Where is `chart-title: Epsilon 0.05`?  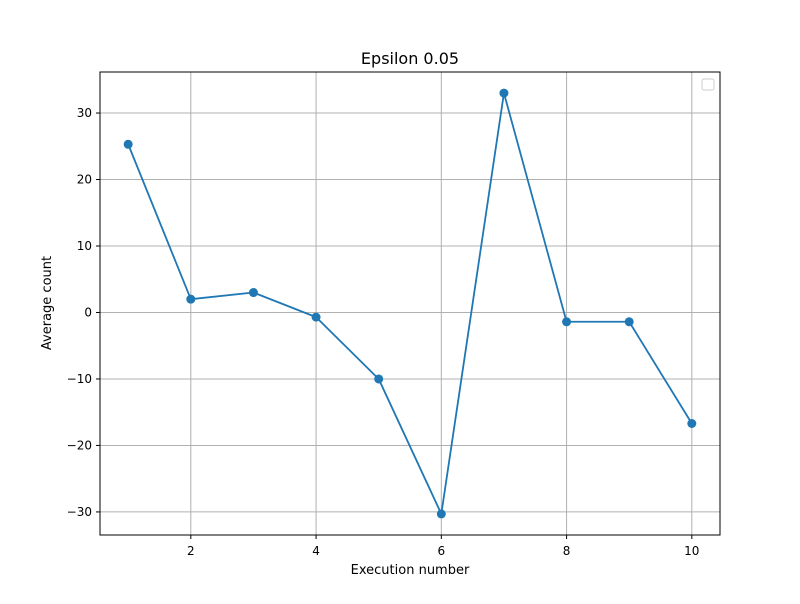 chart-title: Epsilon 0.05 is located at coordinates (410, 58).